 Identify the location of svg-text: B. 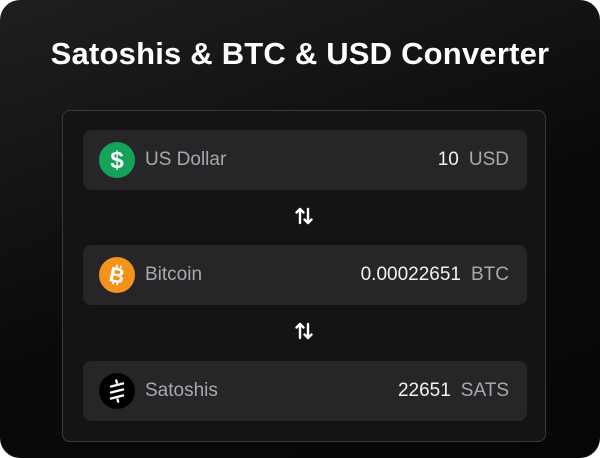
(117, 276).